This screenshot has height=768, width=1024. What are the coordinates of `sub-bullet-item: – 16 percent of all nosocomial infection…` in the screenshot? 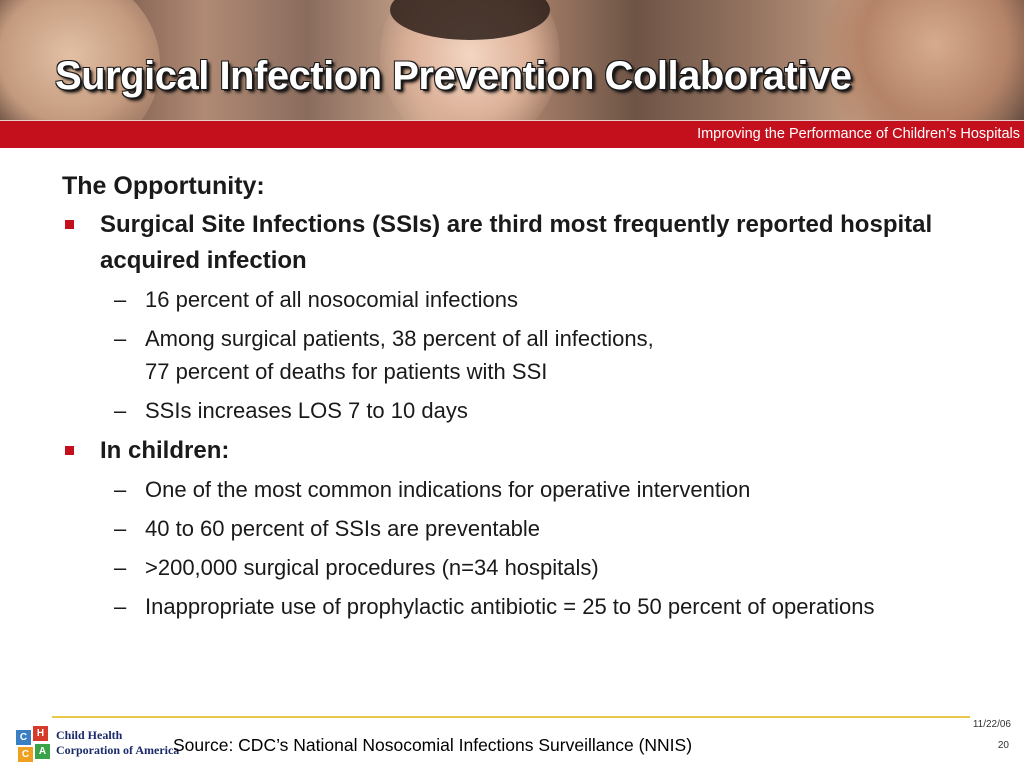 It's located at (512, 299).